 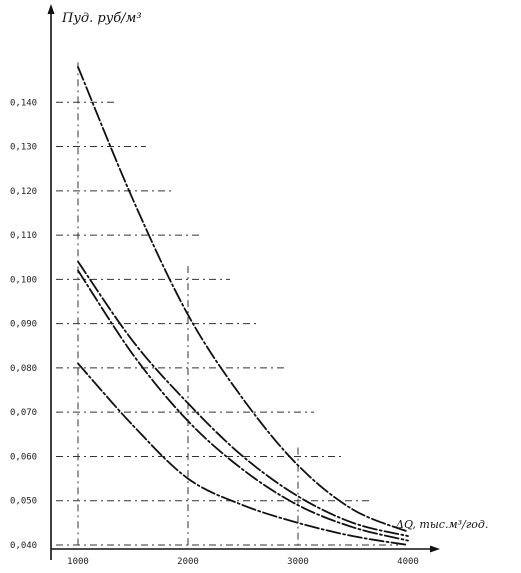 What do you see at coordinates (435, 549) in the screenshot?
I see `x-axis-arrow-icon` at bounding box center [435, 549].